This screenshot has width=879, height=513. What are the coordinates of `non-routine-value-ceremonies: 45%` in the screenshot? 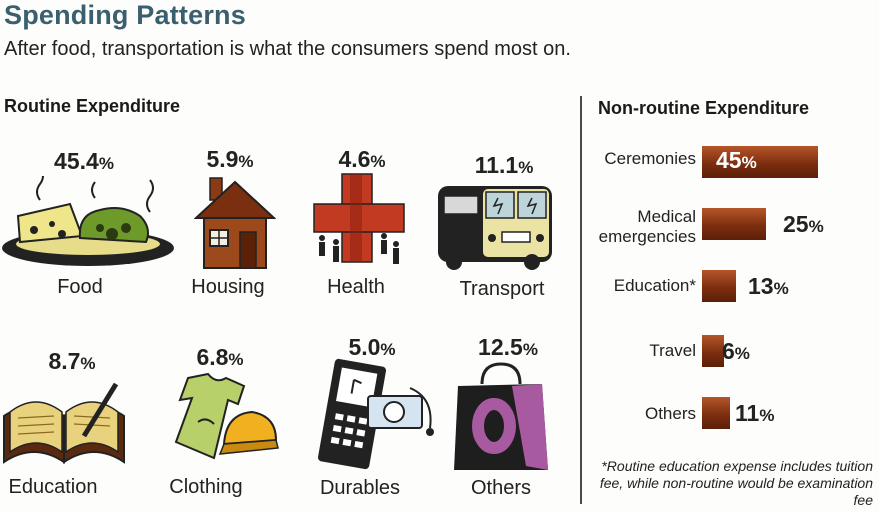 It's located at (736, 160).